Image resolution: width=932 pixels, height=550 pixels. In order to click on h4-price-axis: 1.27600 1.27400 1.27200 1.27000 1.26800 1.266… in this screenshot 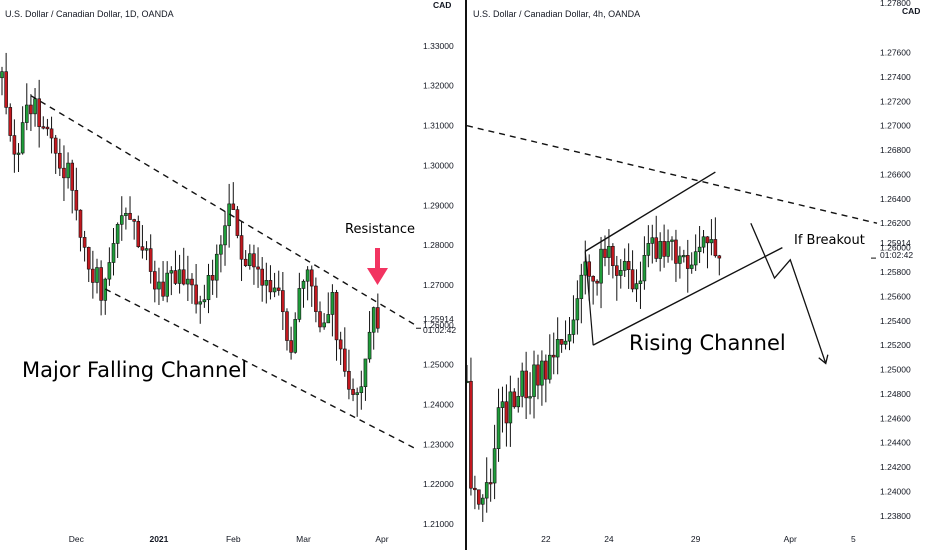, I will do `click(891, 284)`.